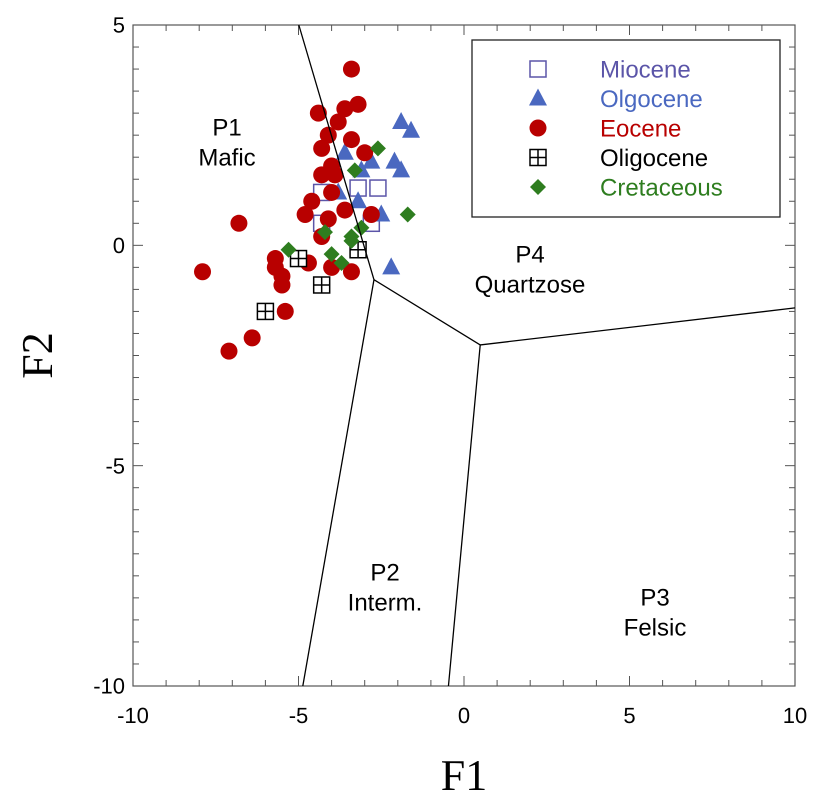 This screenshot has height=803, width=818. What do you see at coordinates (530, 269) in the screenshot?
I see `annotation: P4 Quartzose` at bounding box center [530, 269].